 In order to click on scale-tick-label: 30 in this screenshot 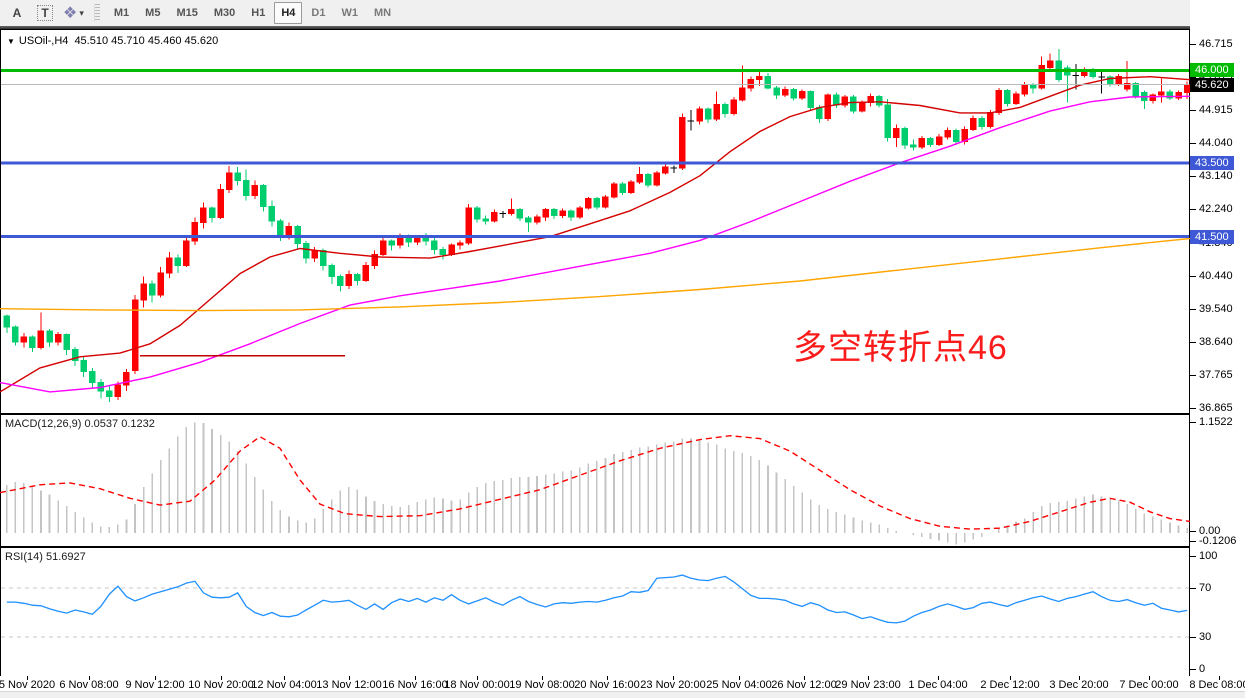, I will do `click(1200, 637)`.